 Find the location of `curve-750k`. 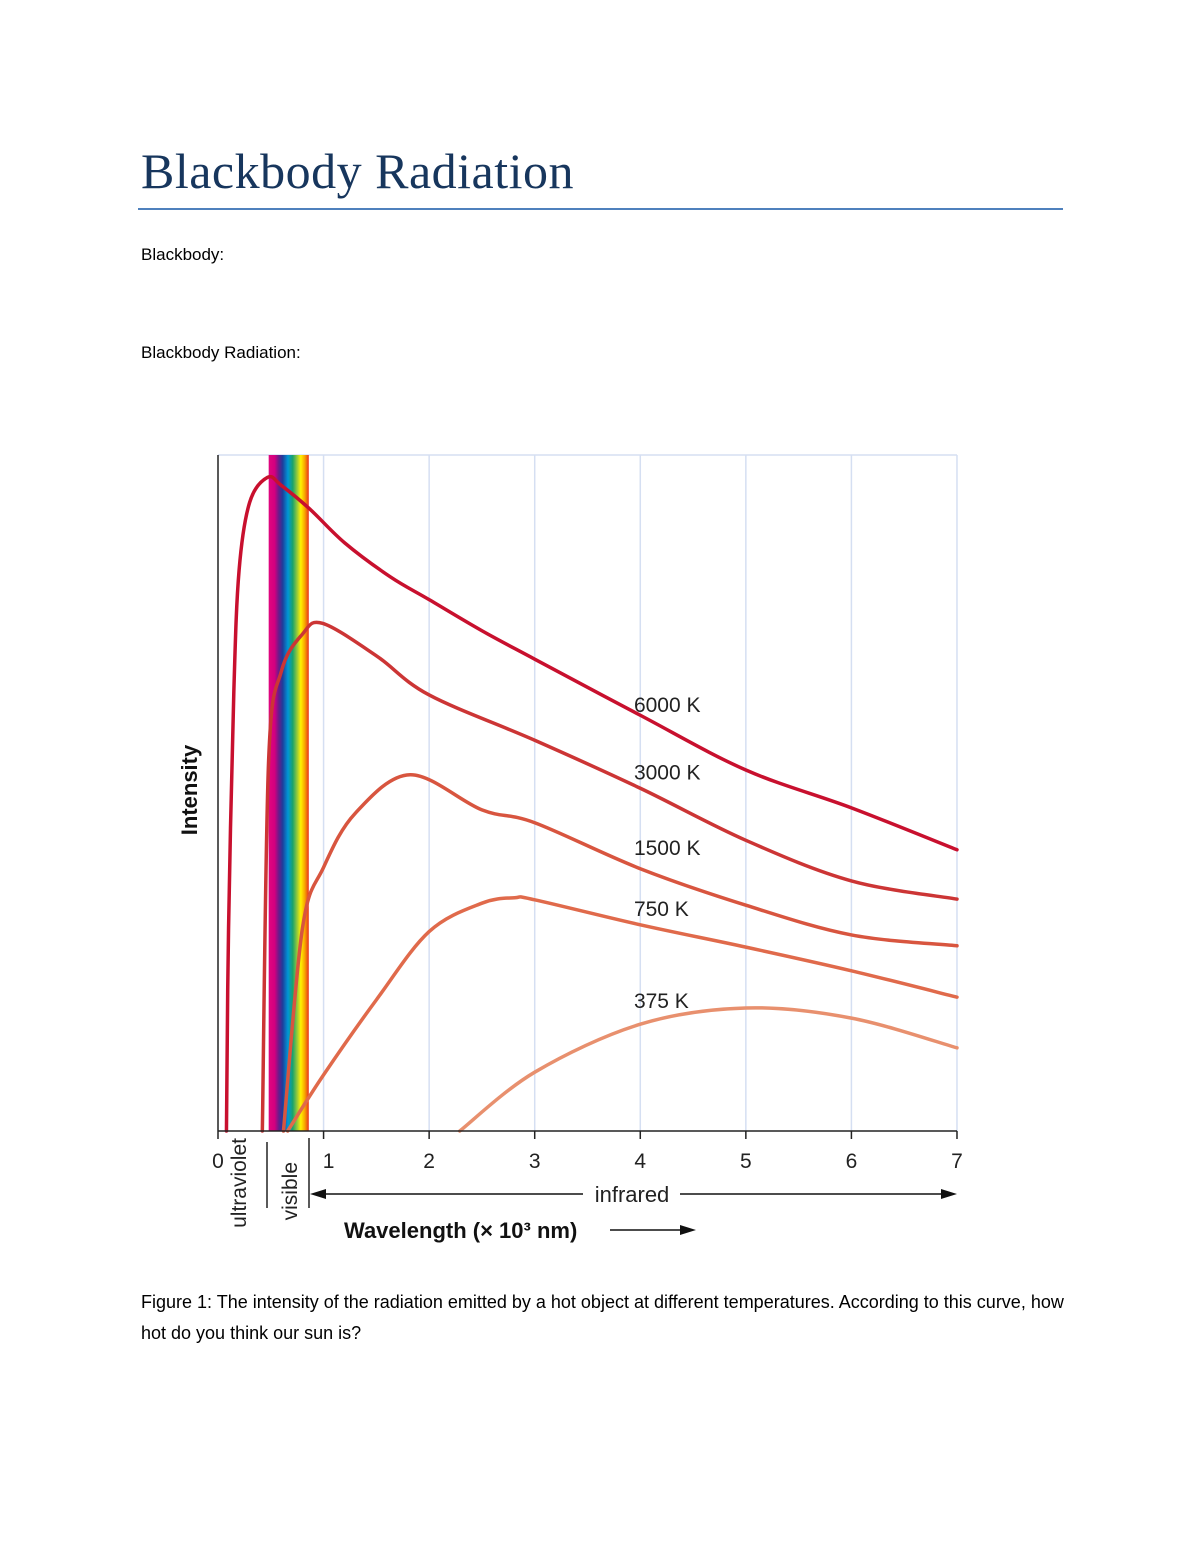

curve-750k is located at coordinates (622, 1014).